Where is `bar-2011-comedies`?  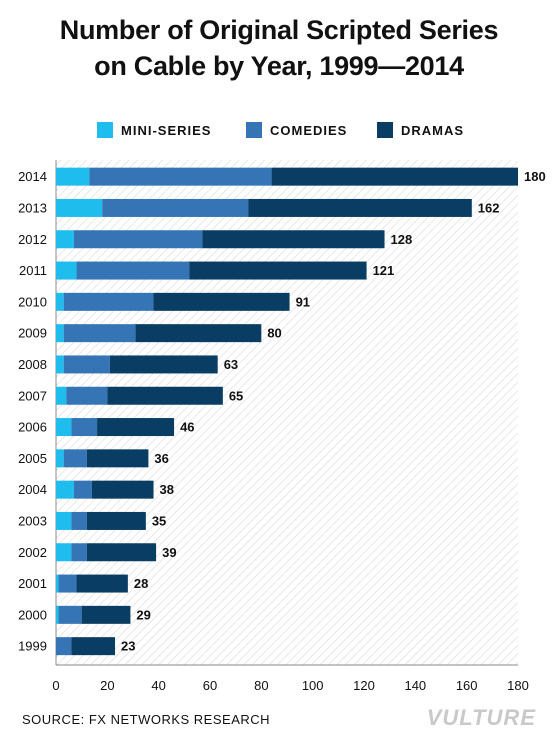
bar-2011-comedies is located at coordinates (133, 270).